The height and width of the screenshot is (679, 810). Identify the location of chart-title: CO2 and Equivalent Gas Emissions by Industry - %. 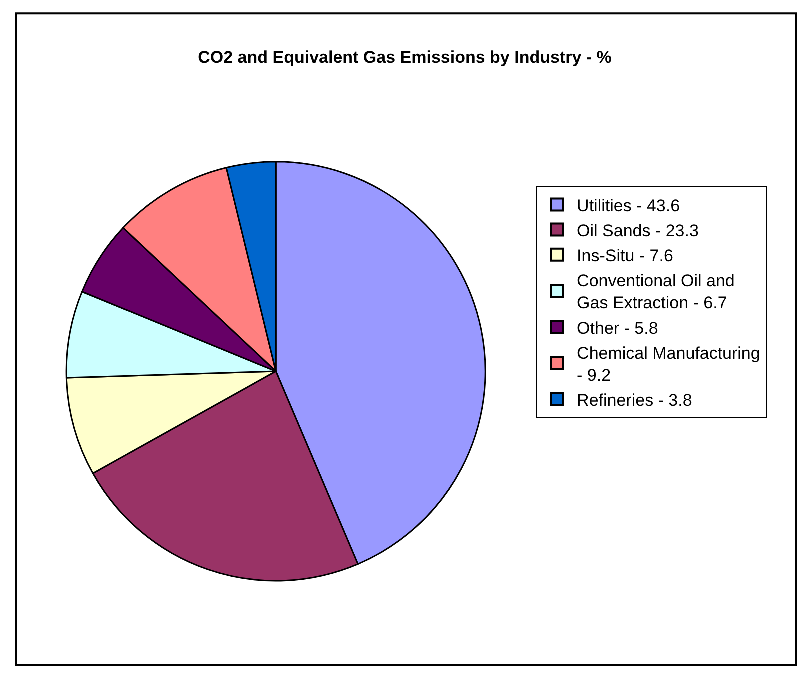
(405, 57).